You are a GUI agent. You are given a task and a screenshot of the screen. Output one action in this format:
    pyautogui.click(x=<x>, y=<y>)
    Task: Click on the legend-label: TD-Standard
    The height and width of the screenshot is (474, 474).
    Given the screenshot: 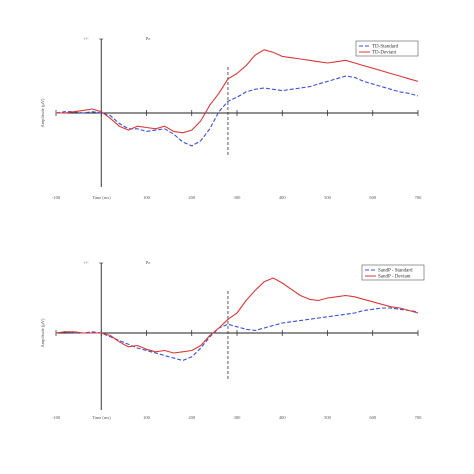 What is the action you would take?
    pyautogui.click(x=385, y=47)
    